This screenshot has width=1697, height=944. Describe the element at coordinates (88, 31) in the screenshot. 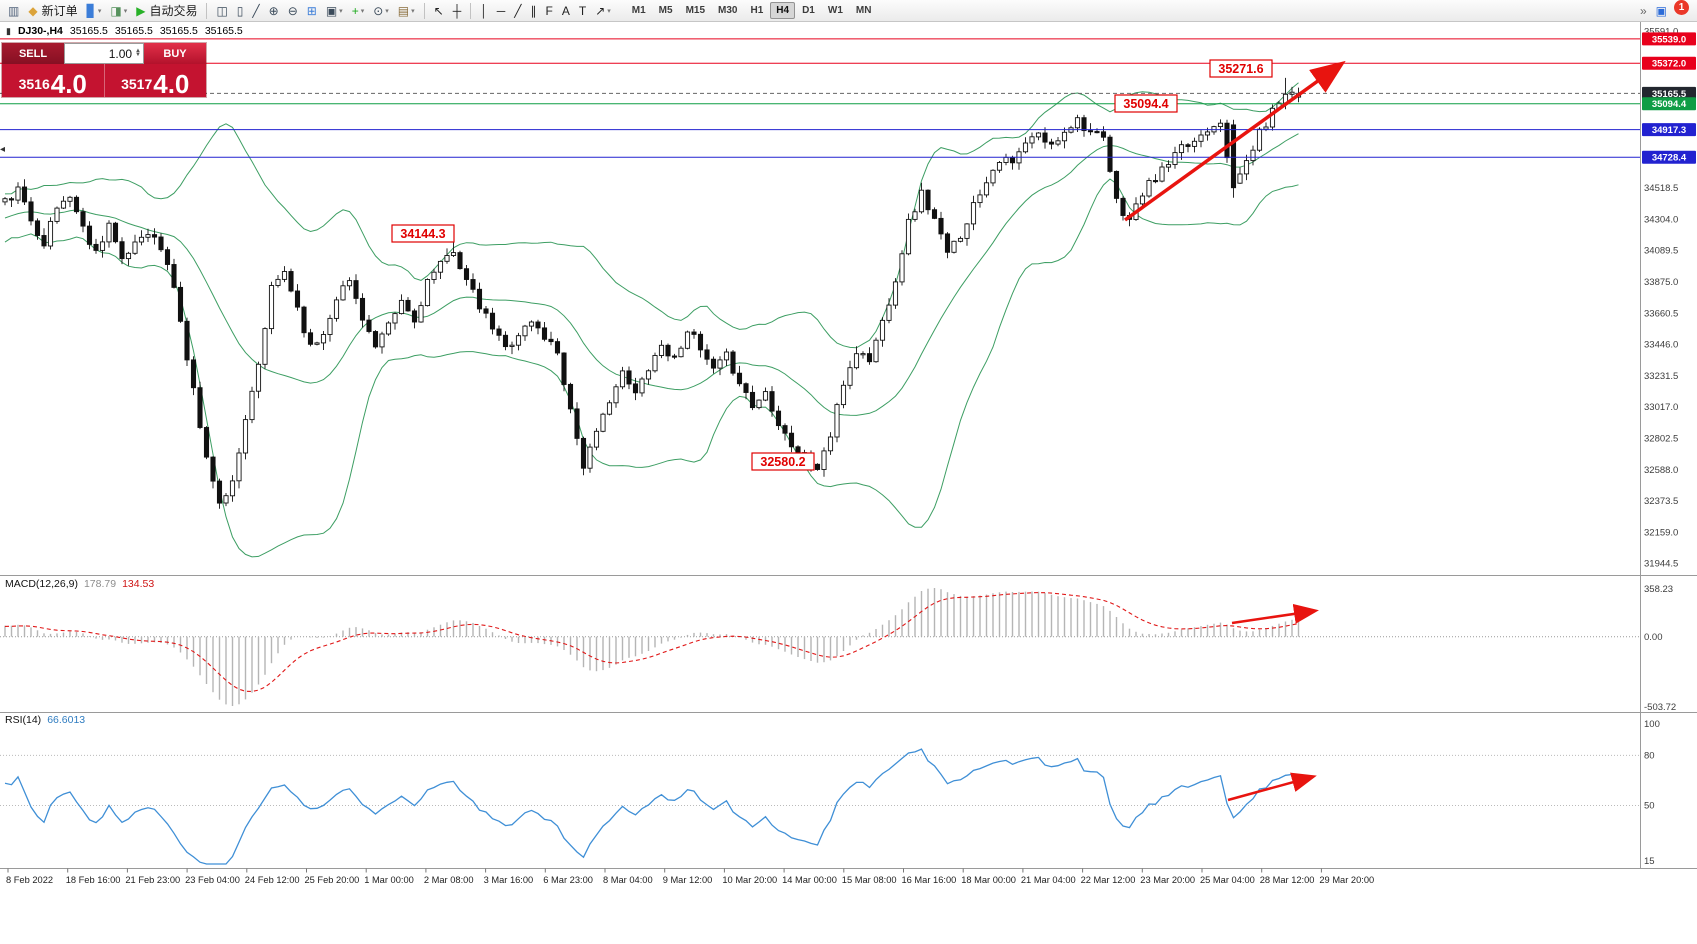

I see `ohlc-open: 35165.5` at that location.